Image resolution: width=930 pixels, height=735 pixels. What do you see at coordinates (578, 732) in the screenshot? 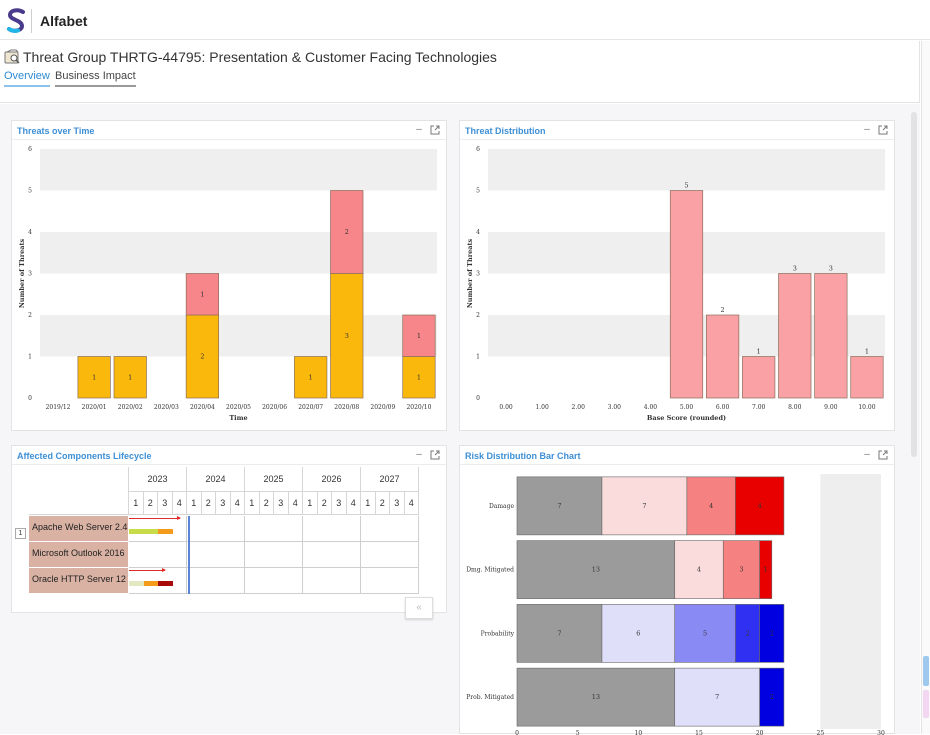
I see `x-tick-label: 5` at bounding box center [578, 732].